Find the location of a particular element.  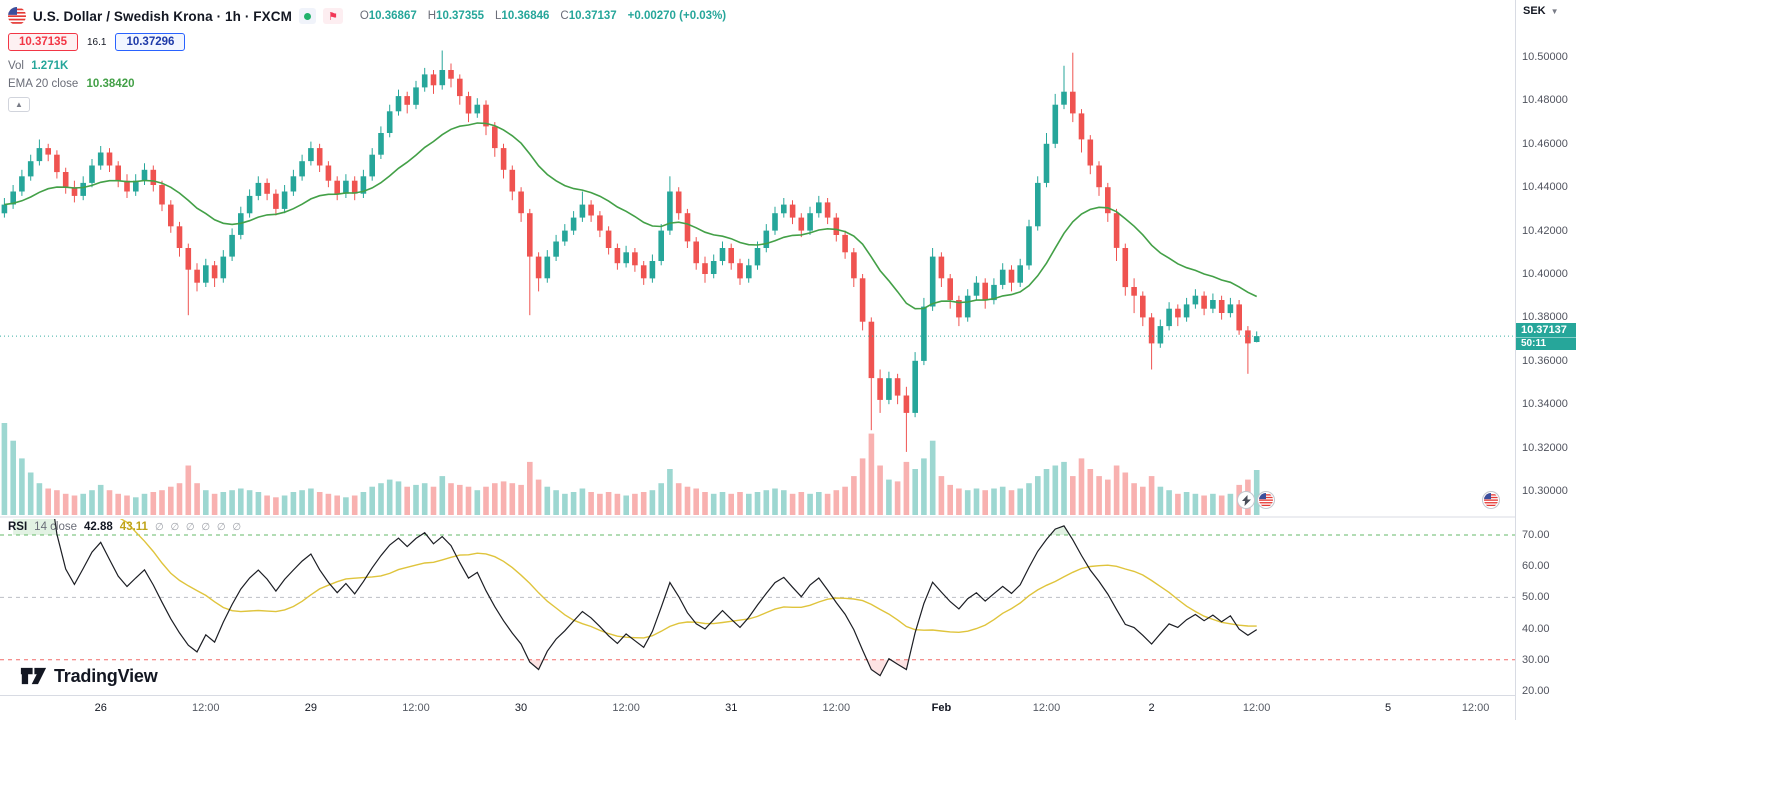

tradingview-logo-text: TradingView is located at coordinates (106, 675).